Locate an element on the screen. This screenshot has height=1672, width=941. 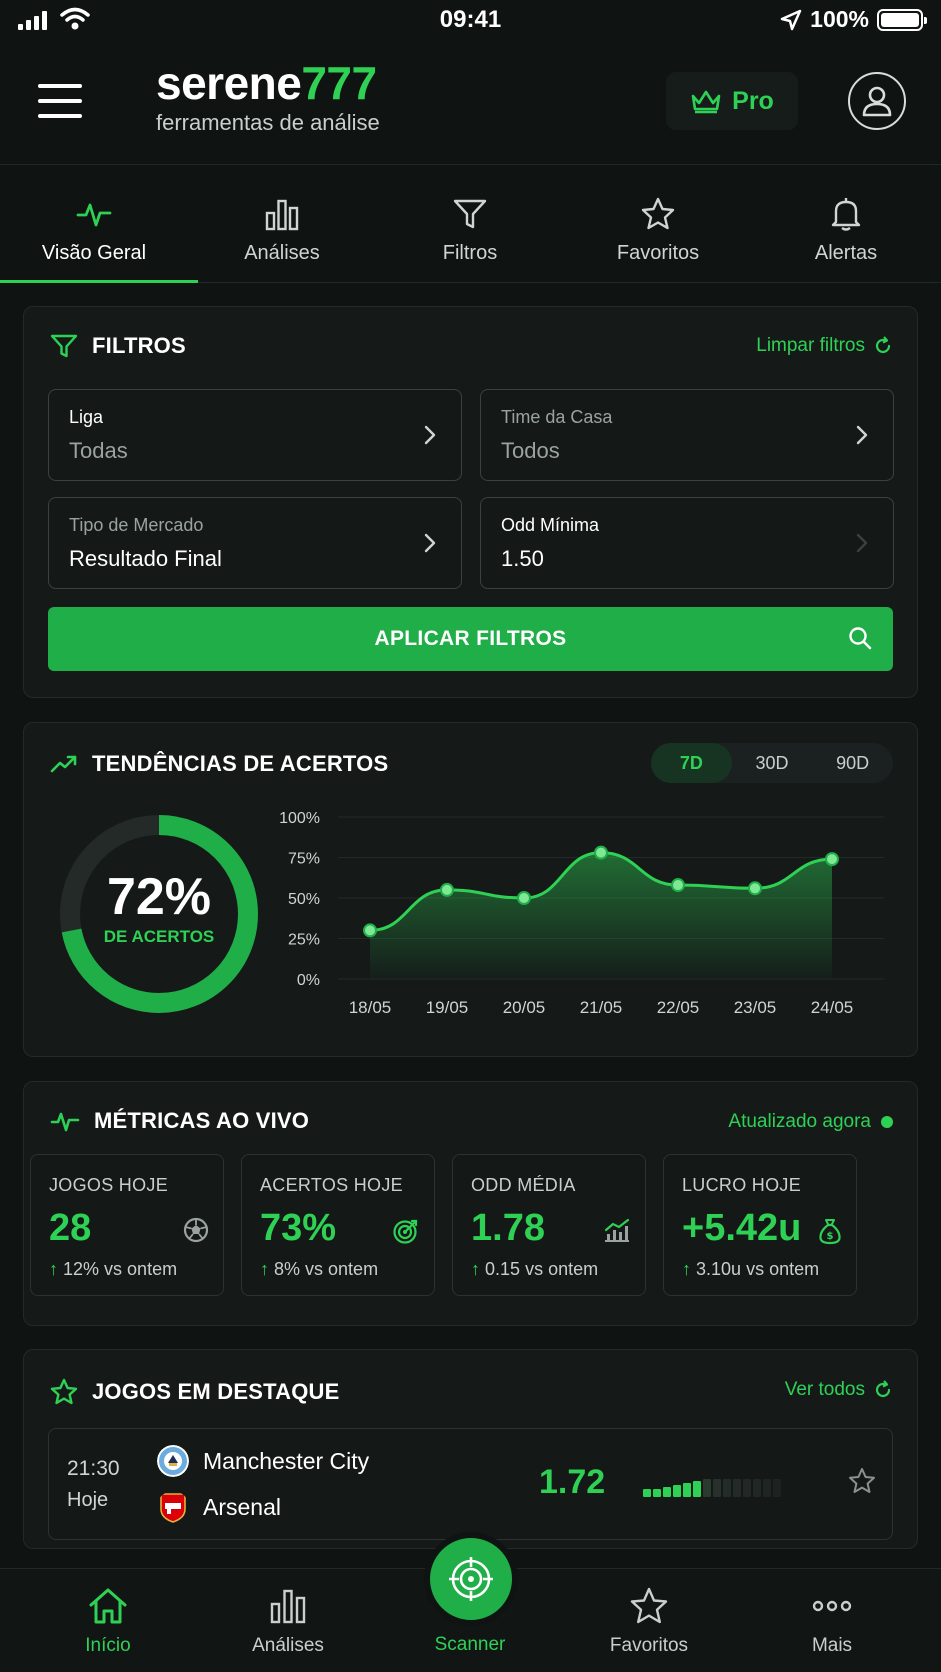
hit-rate-donut: 72% DE ACERTOS is located at coordinates (159, 914).